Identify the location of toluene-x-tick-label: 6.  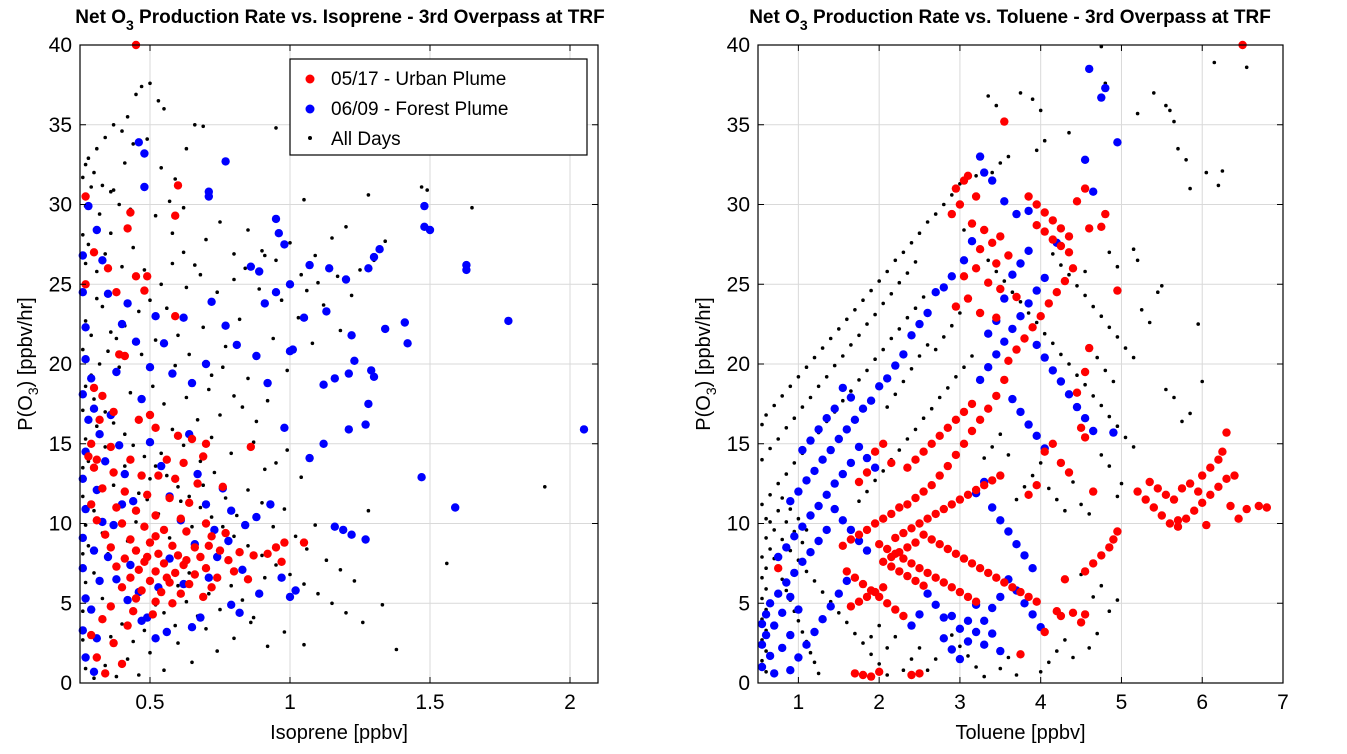
(1202, 702).